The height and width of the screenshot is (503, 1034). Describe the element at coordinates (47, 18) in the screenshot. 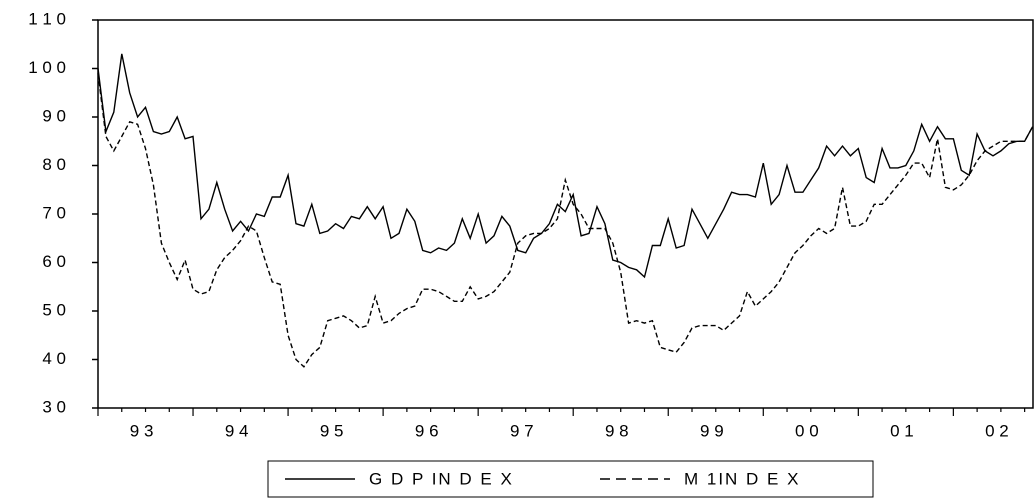

I see `y-tick-label: 1 1 0` at that location.